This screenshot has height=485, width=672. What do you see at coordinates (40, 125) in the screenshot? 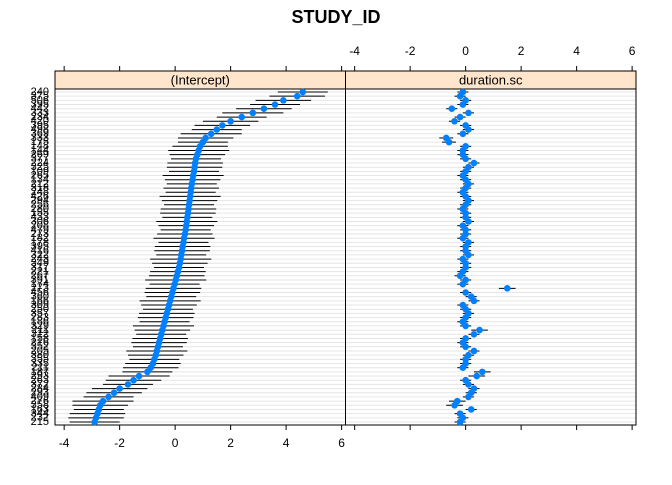
I see `y-tick-label: 395` at bounding box center [40, 125].